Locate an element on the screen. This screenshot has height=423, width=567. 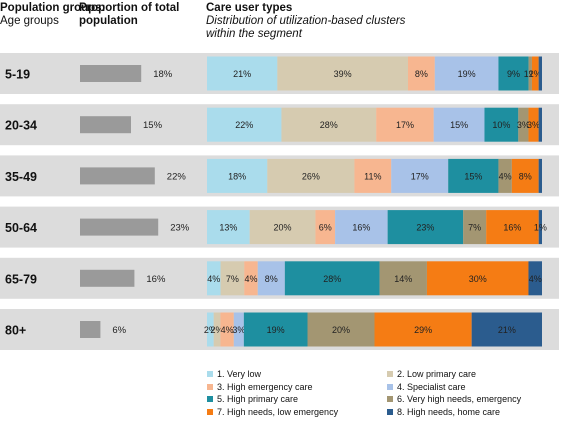
segment-value-label: 19% is located at coordinates (276, 330).